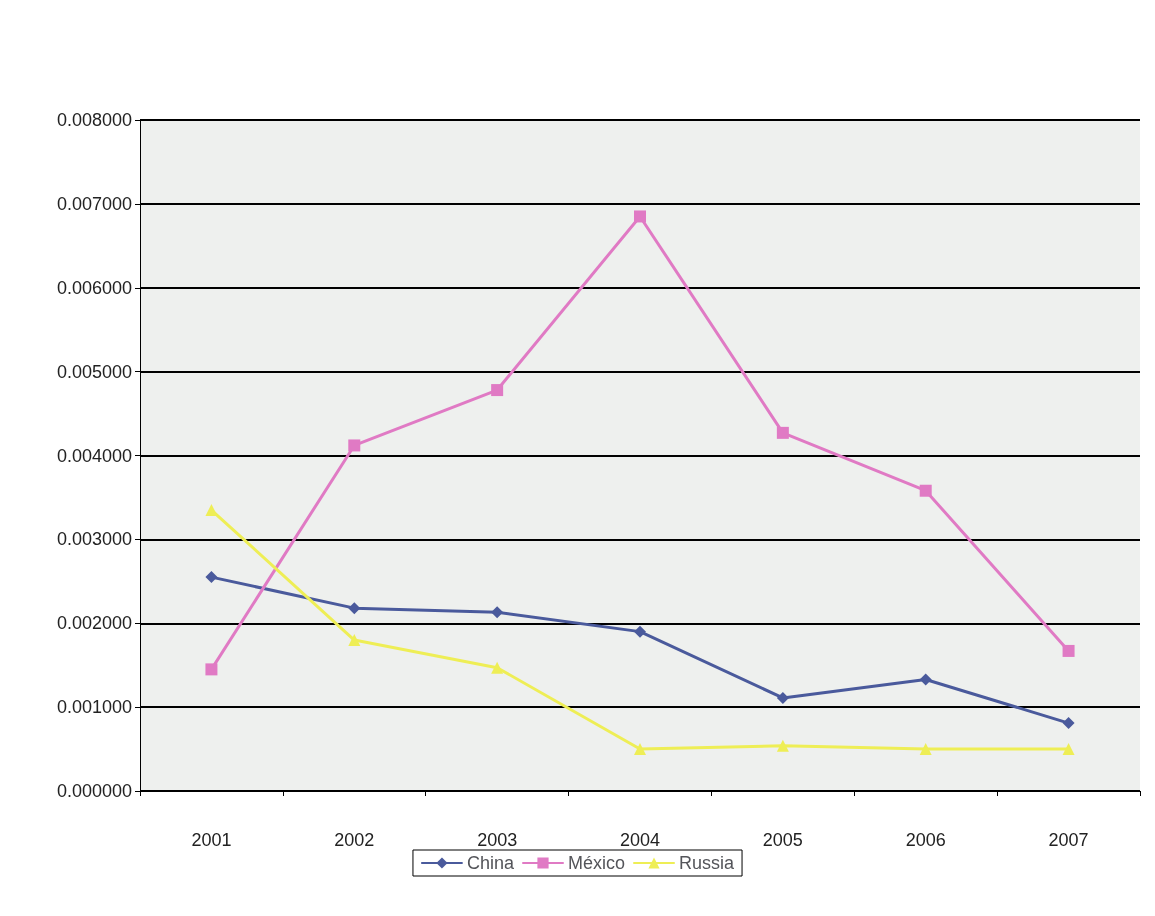 The height and width of the screenshot is (916, 1155). Describe the element at coordinates (94, 707) in the screenshot. I see `y-tick-label: 0.001000` at that location.